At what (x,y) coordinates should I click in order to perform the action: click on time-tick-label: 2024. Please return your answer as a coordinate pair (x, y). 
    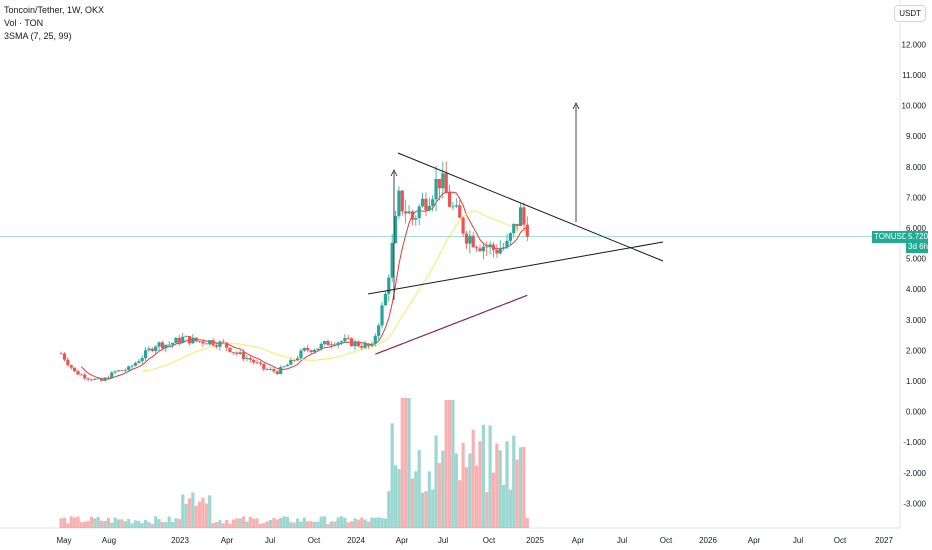
    Looking at the image, I should click on (356, 540).